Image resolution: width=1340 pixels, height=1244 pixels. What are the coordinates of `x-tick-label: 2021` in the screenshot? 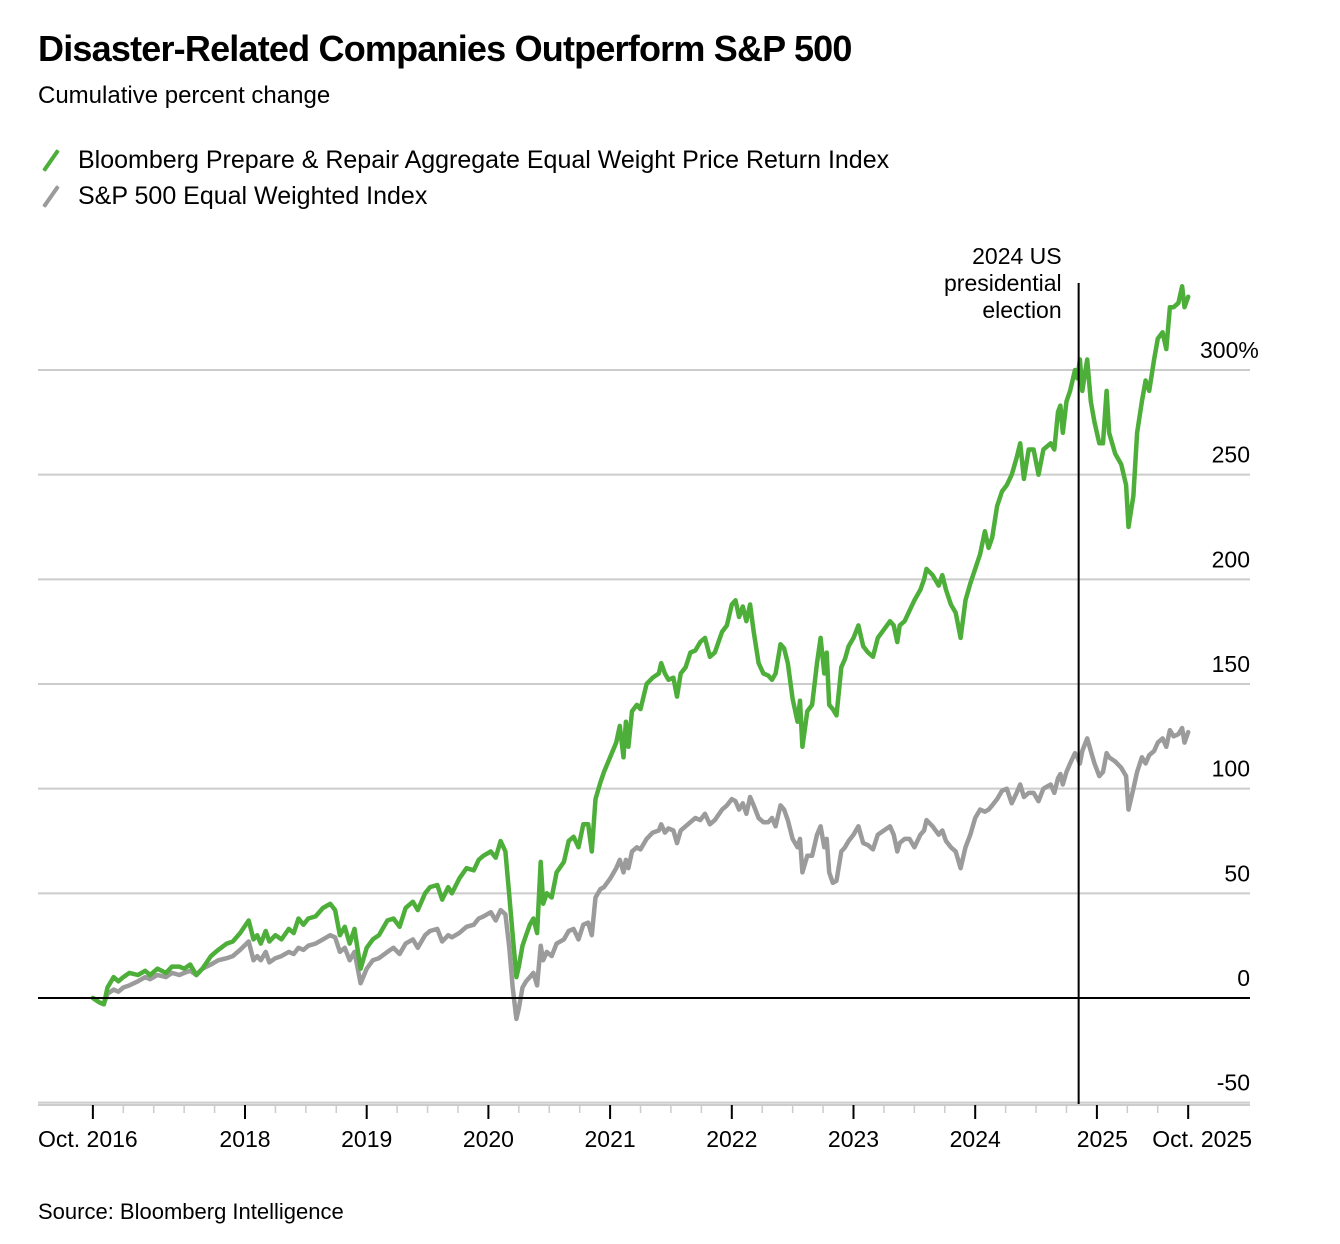 It's located at (610, 1139).